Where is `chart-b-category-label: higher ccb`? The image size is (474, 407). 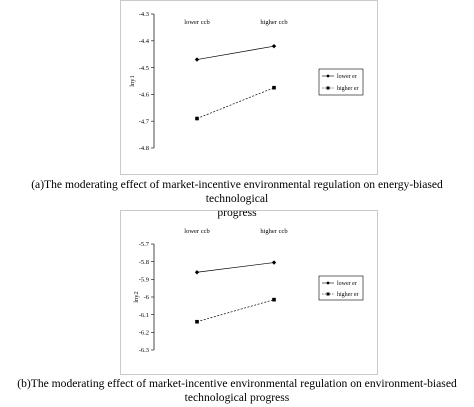
chart-b-category-label: higher ccb is located at coordinates (273, 231).